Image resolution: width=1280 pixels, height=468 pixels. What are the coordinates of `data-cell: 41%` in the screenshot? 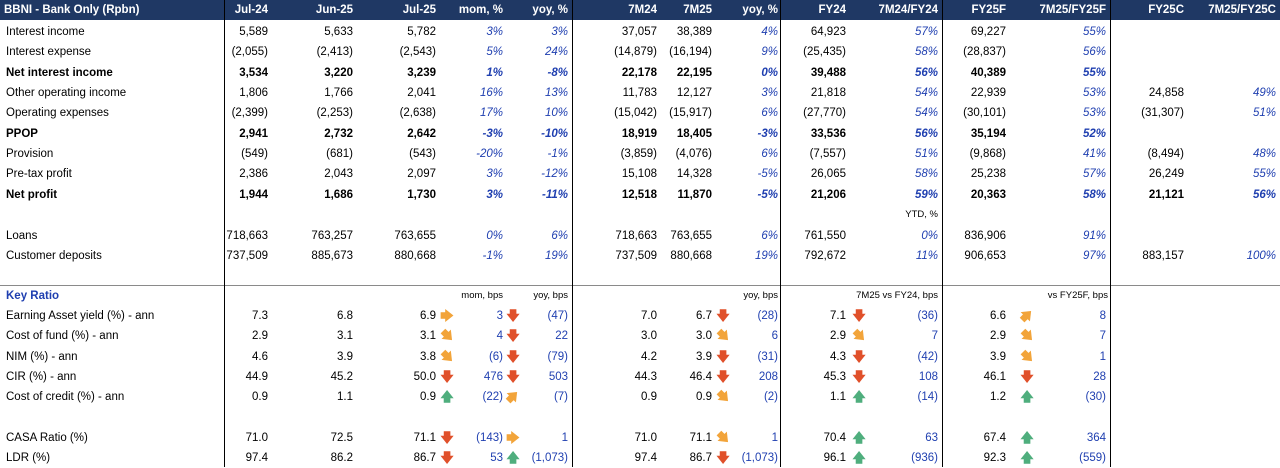 It's located at (1094, 154).